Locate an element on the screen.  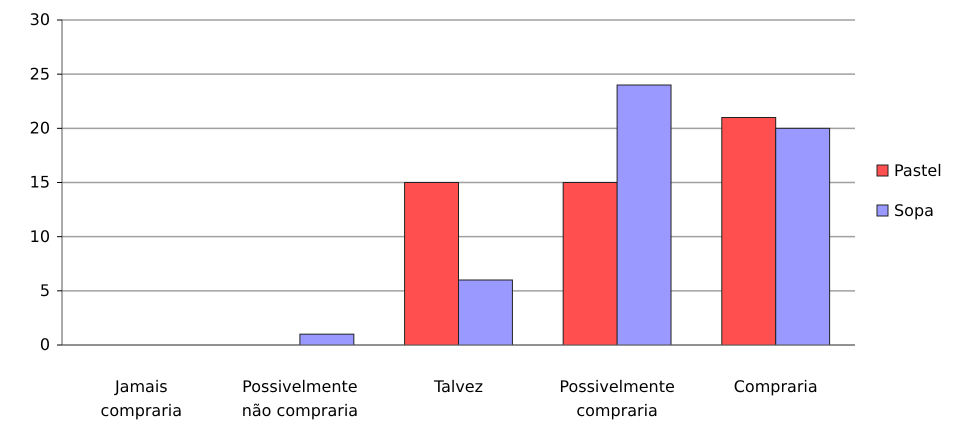
x-tick-label: Compraria is located at coordinates (776, 386).